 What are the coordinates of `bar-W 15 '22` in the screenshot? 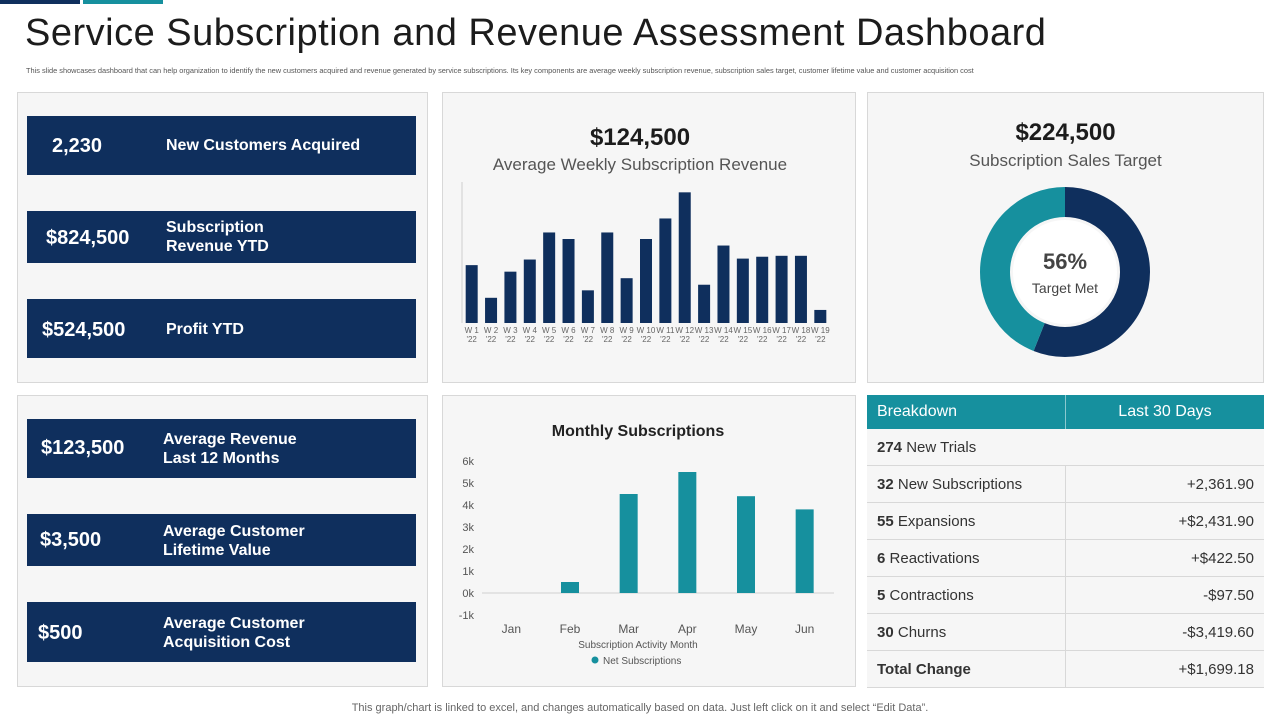 It's located at (742, 290).